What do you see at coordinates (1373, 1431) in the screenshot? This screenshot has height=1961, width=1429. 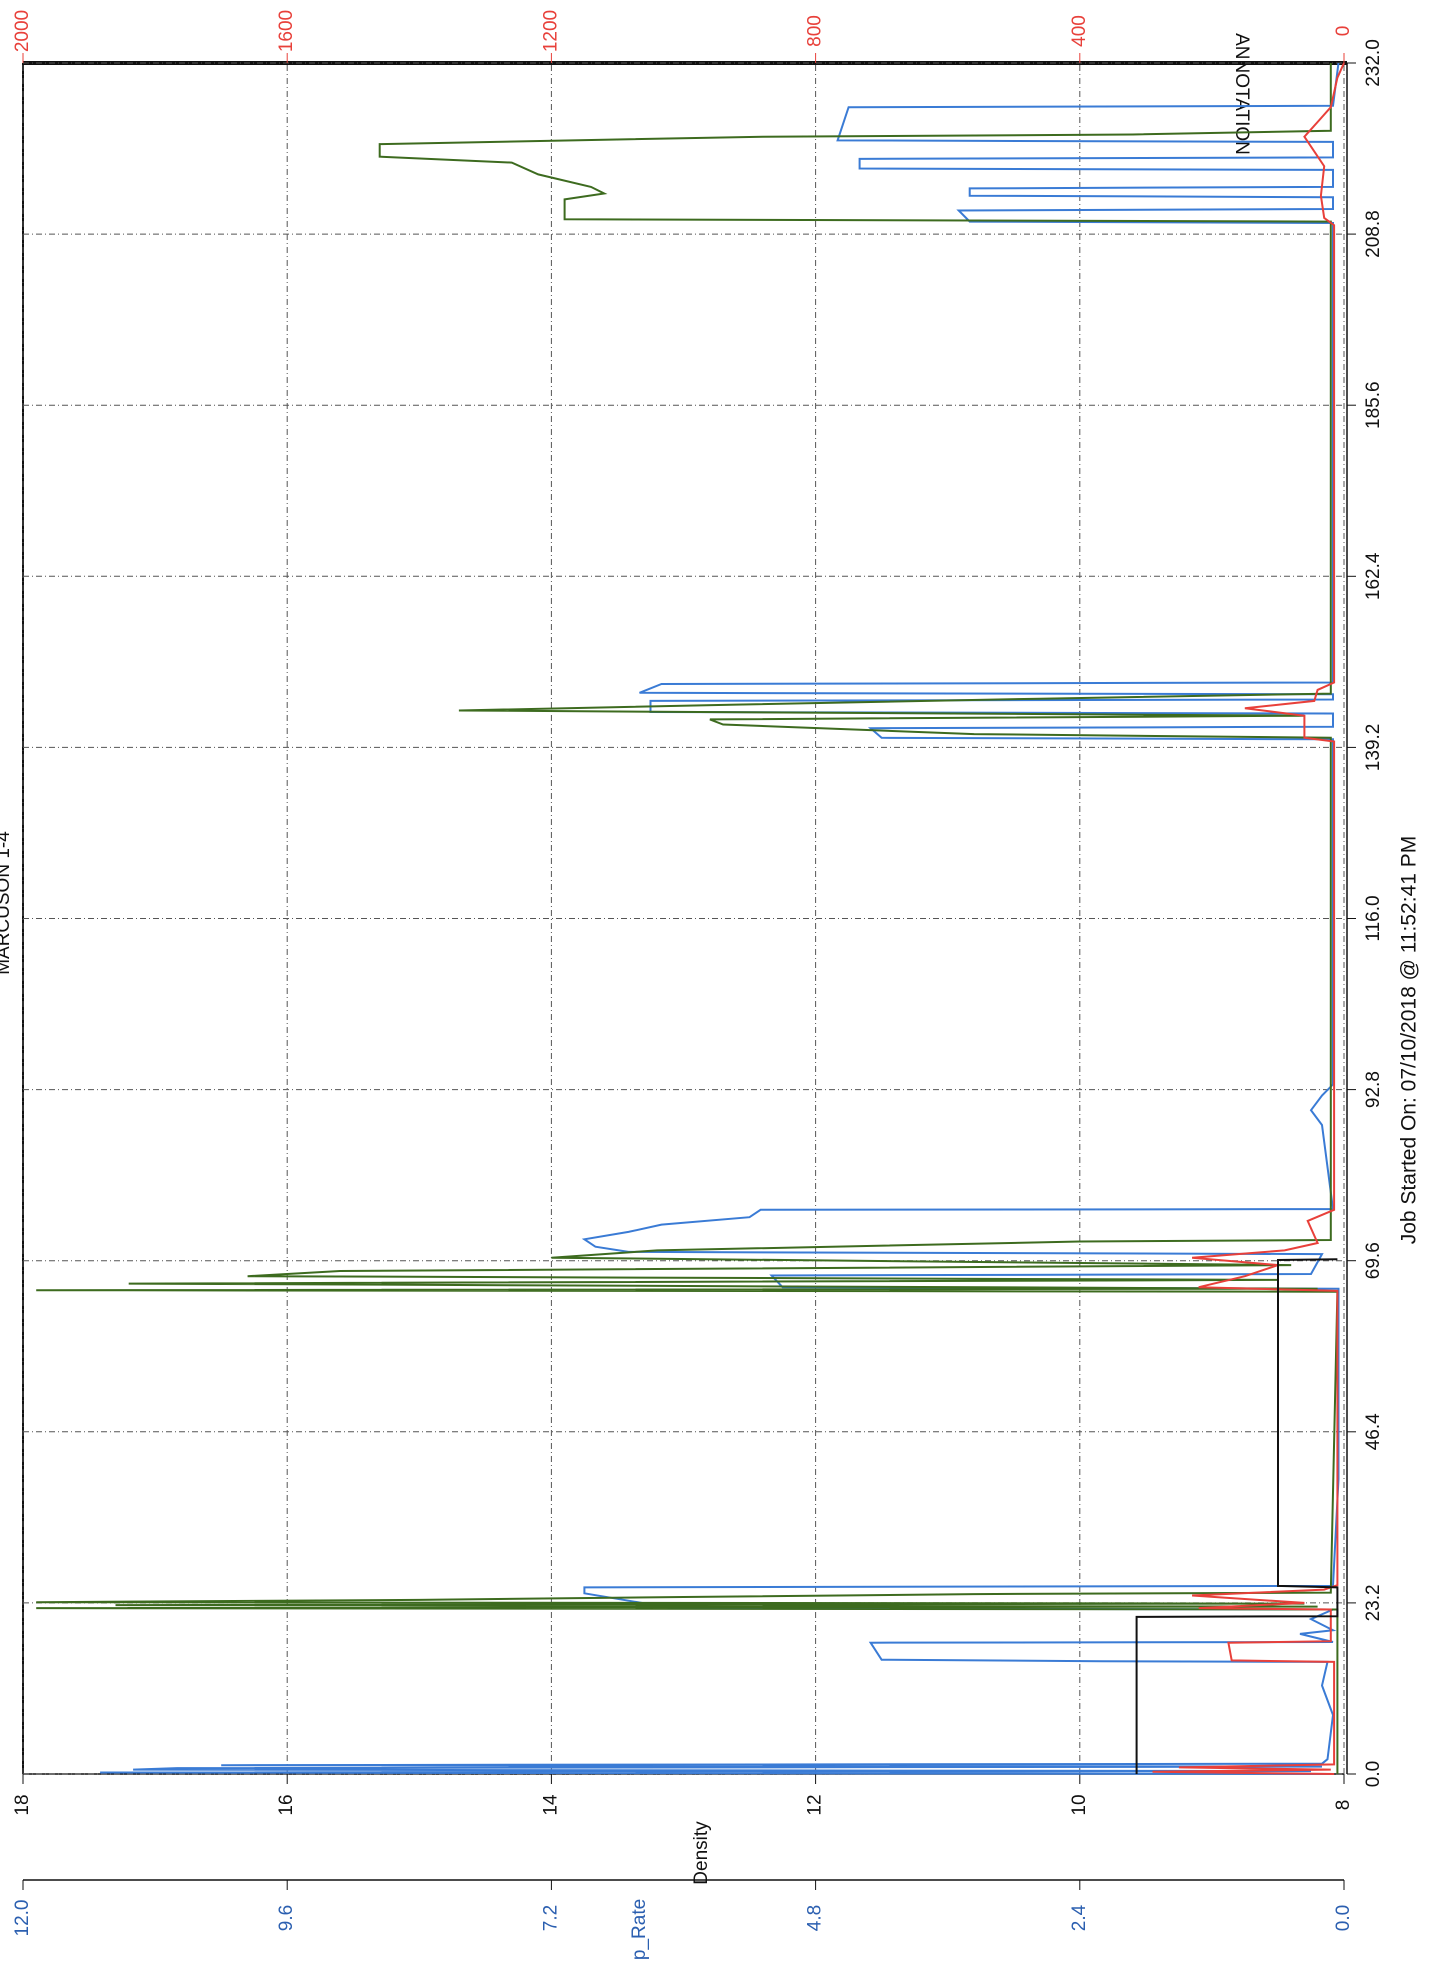 I see `x-tick-label: 46.4` at bounding box center [1373, 1431].